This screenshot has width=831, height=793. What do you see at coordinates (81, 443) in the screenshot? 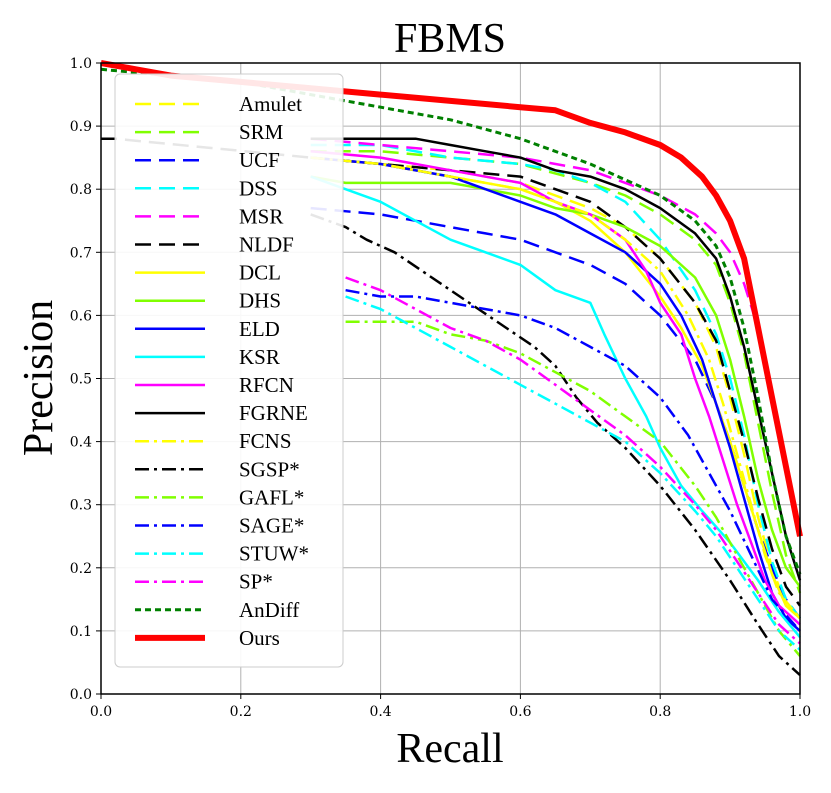
I see `y-tick-label: 0.4` at bounding box center [81, 443].